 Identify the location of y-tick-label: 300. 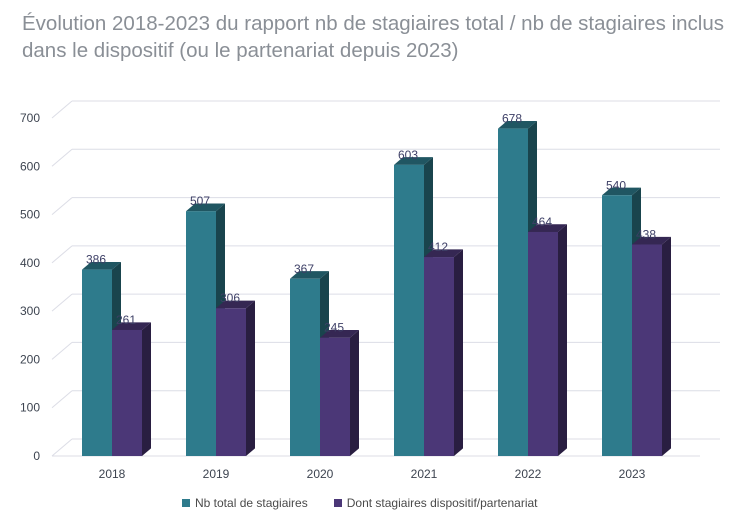
(30, 311).